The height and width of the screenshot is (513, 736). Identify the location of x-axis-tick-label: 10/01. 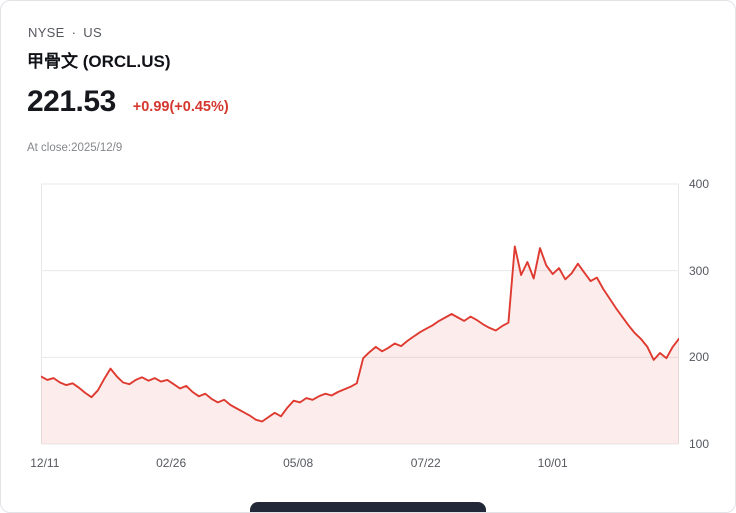
(552, 463).